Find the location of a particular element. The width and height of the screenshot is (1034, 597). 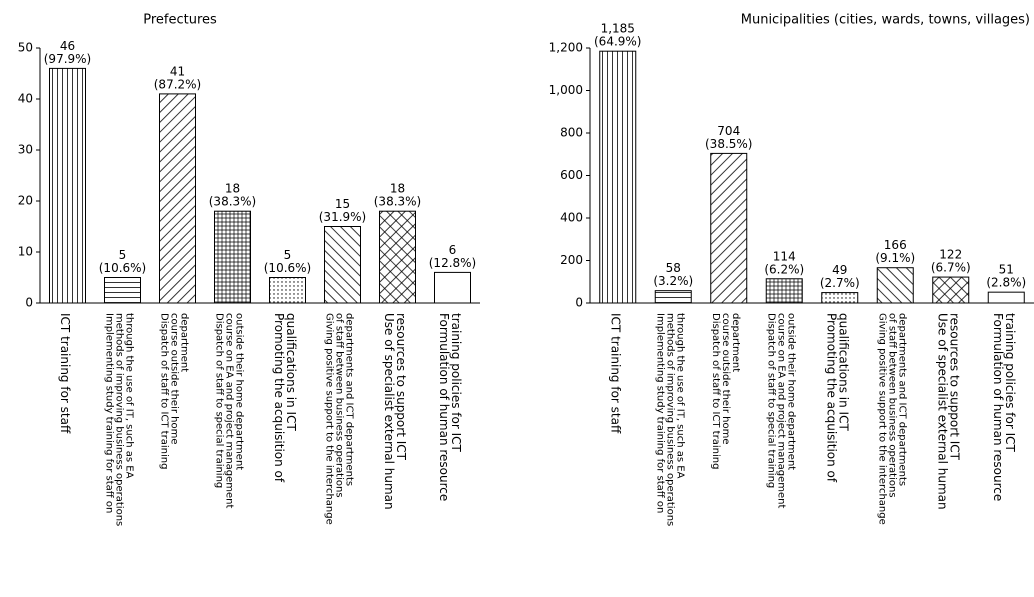

value-label: 114 is located at coordinates (784, 256).